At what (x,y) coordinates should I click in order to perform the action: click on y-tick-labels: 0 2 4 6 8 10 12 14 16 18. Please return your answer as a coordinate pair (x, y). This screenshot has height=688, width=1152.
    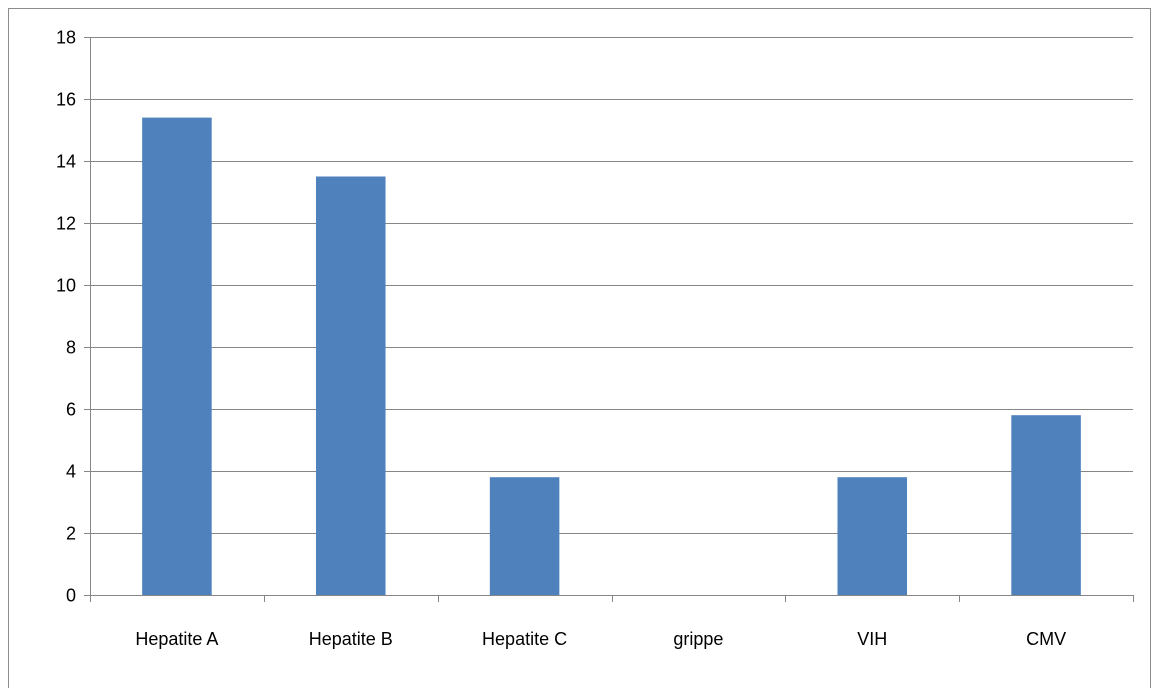
    Looking at the image, I should click on (66, 317).